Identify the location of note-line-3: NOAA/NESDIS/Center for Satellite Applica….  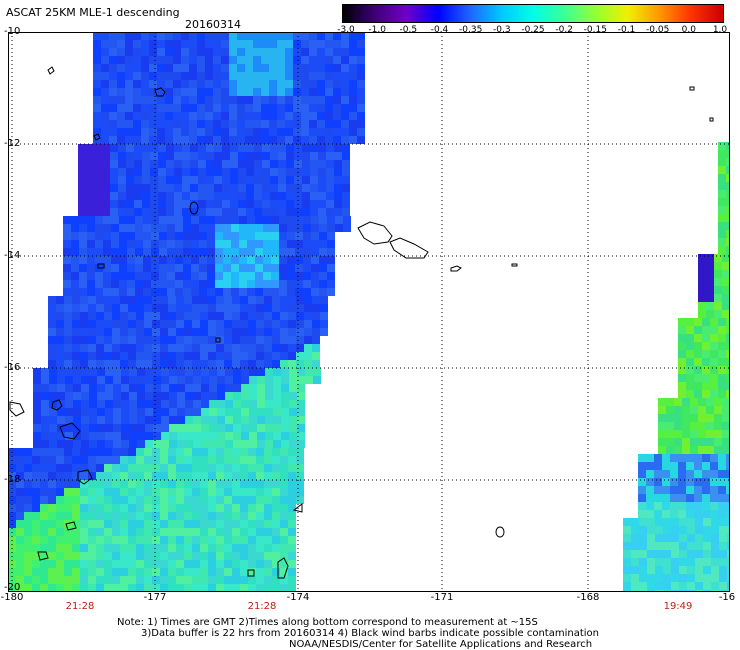
(441, 644).